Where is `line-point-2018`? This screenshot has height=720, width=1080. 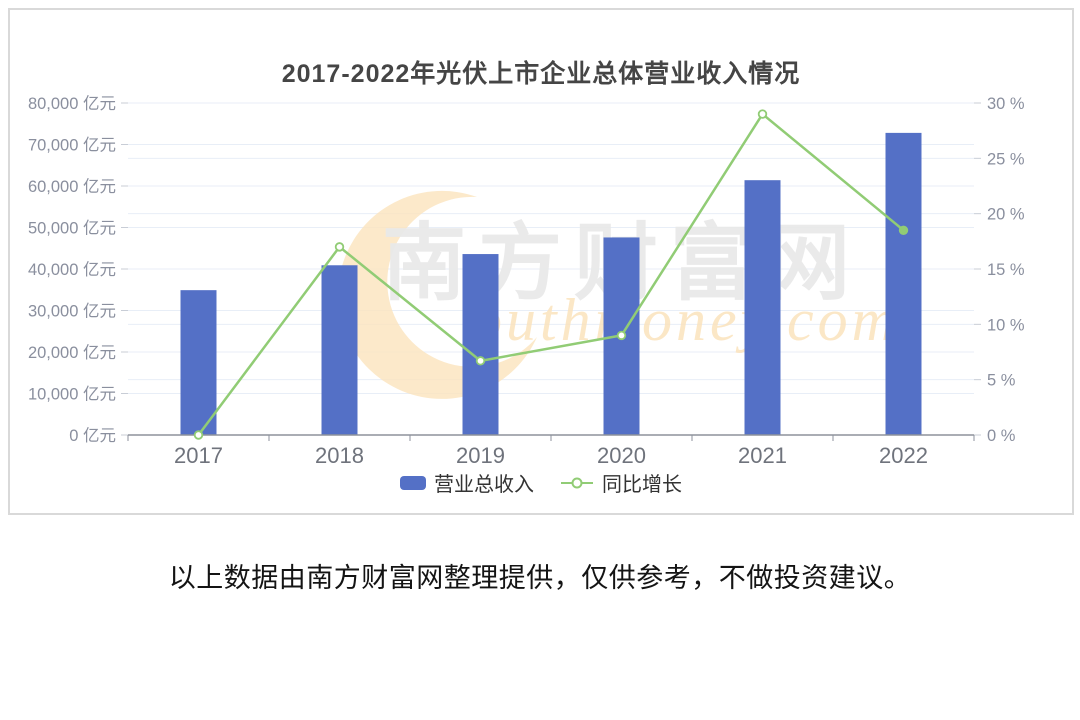
line-point-2018 is located at coordinates (339, 247).